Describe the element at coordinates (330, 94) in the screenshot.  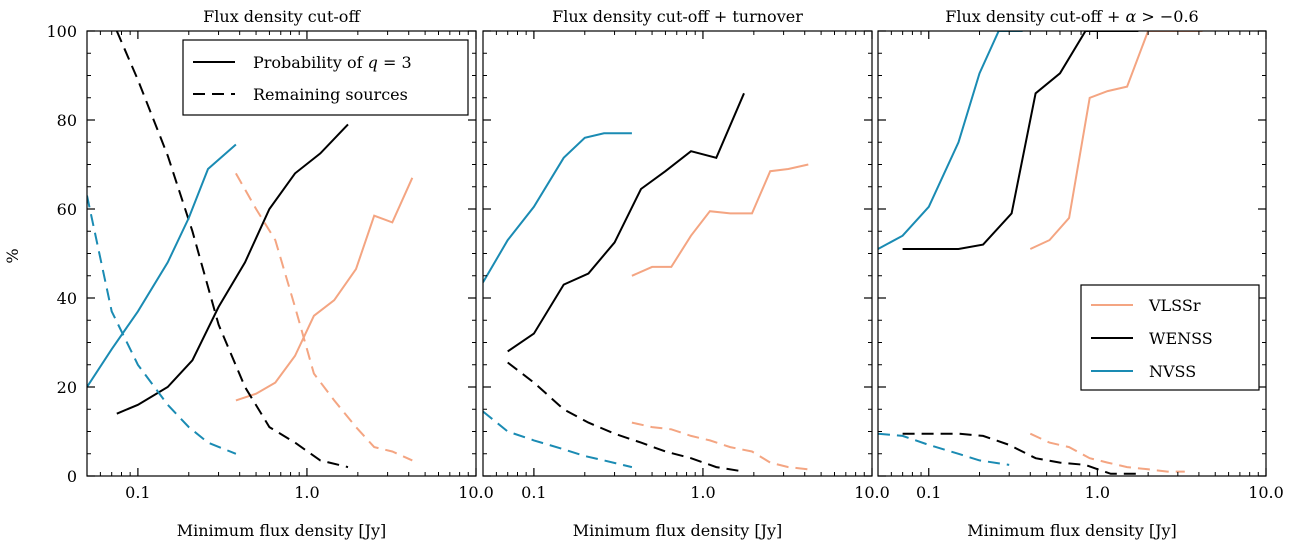
I see `legend-dashed-label: Remaining sources` at that location.